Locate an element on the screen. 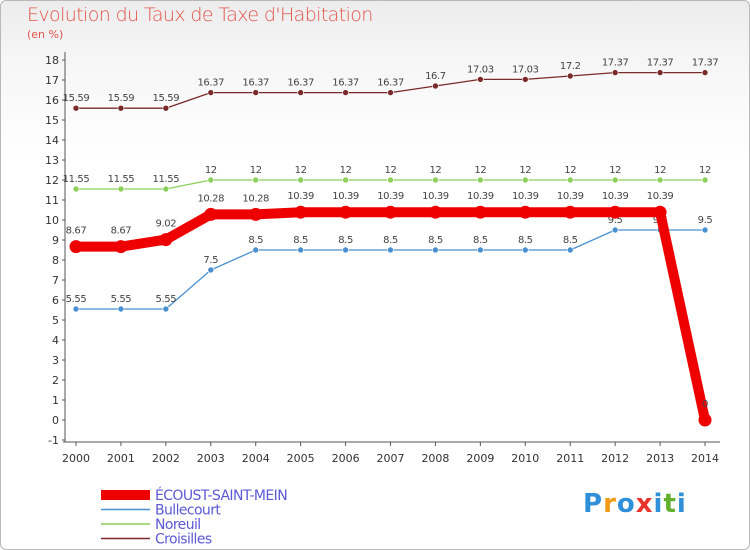 The height and width of the screenshot is (550, 750). x-tick-label: 2007 is located at coordinates (391, 458).